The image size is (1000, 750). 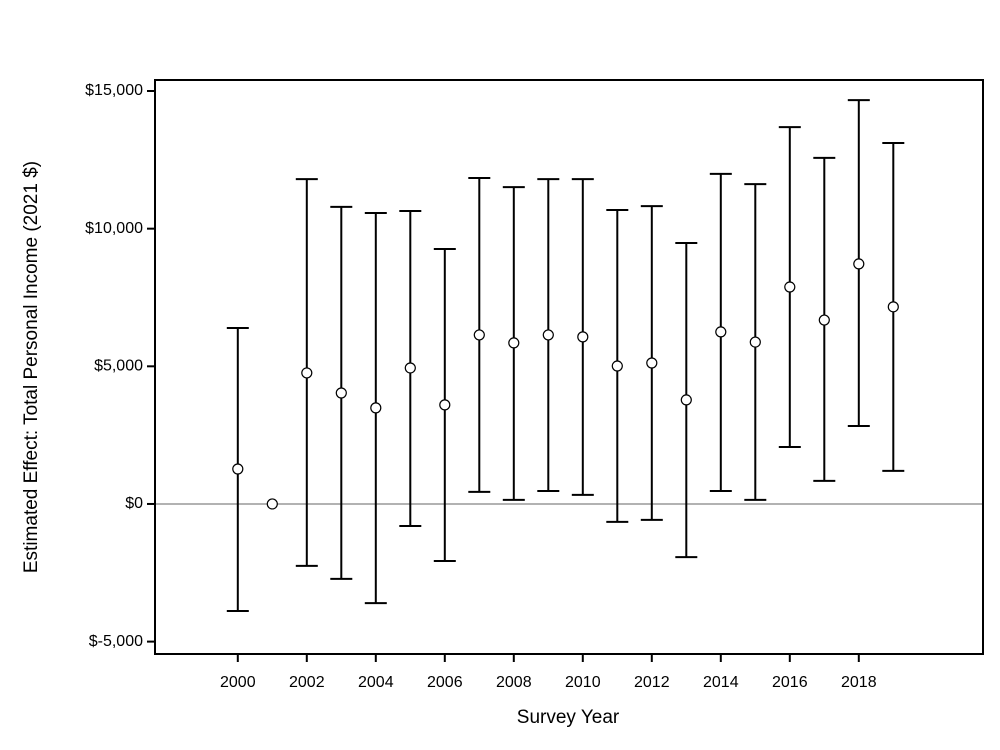 I want to click on x-tick-label: 2014, so click(x=721, y=682).